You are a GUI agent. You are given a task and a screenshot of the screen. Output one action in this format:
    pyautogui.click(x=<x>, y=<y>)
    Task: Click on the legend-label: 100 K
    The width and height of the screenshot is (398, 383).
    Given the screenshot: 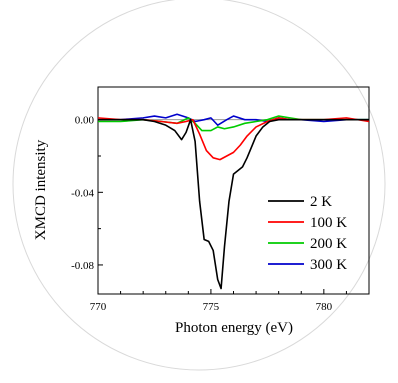 What is the action you would take?
    pyautogui.click(x=328, y=223)
    